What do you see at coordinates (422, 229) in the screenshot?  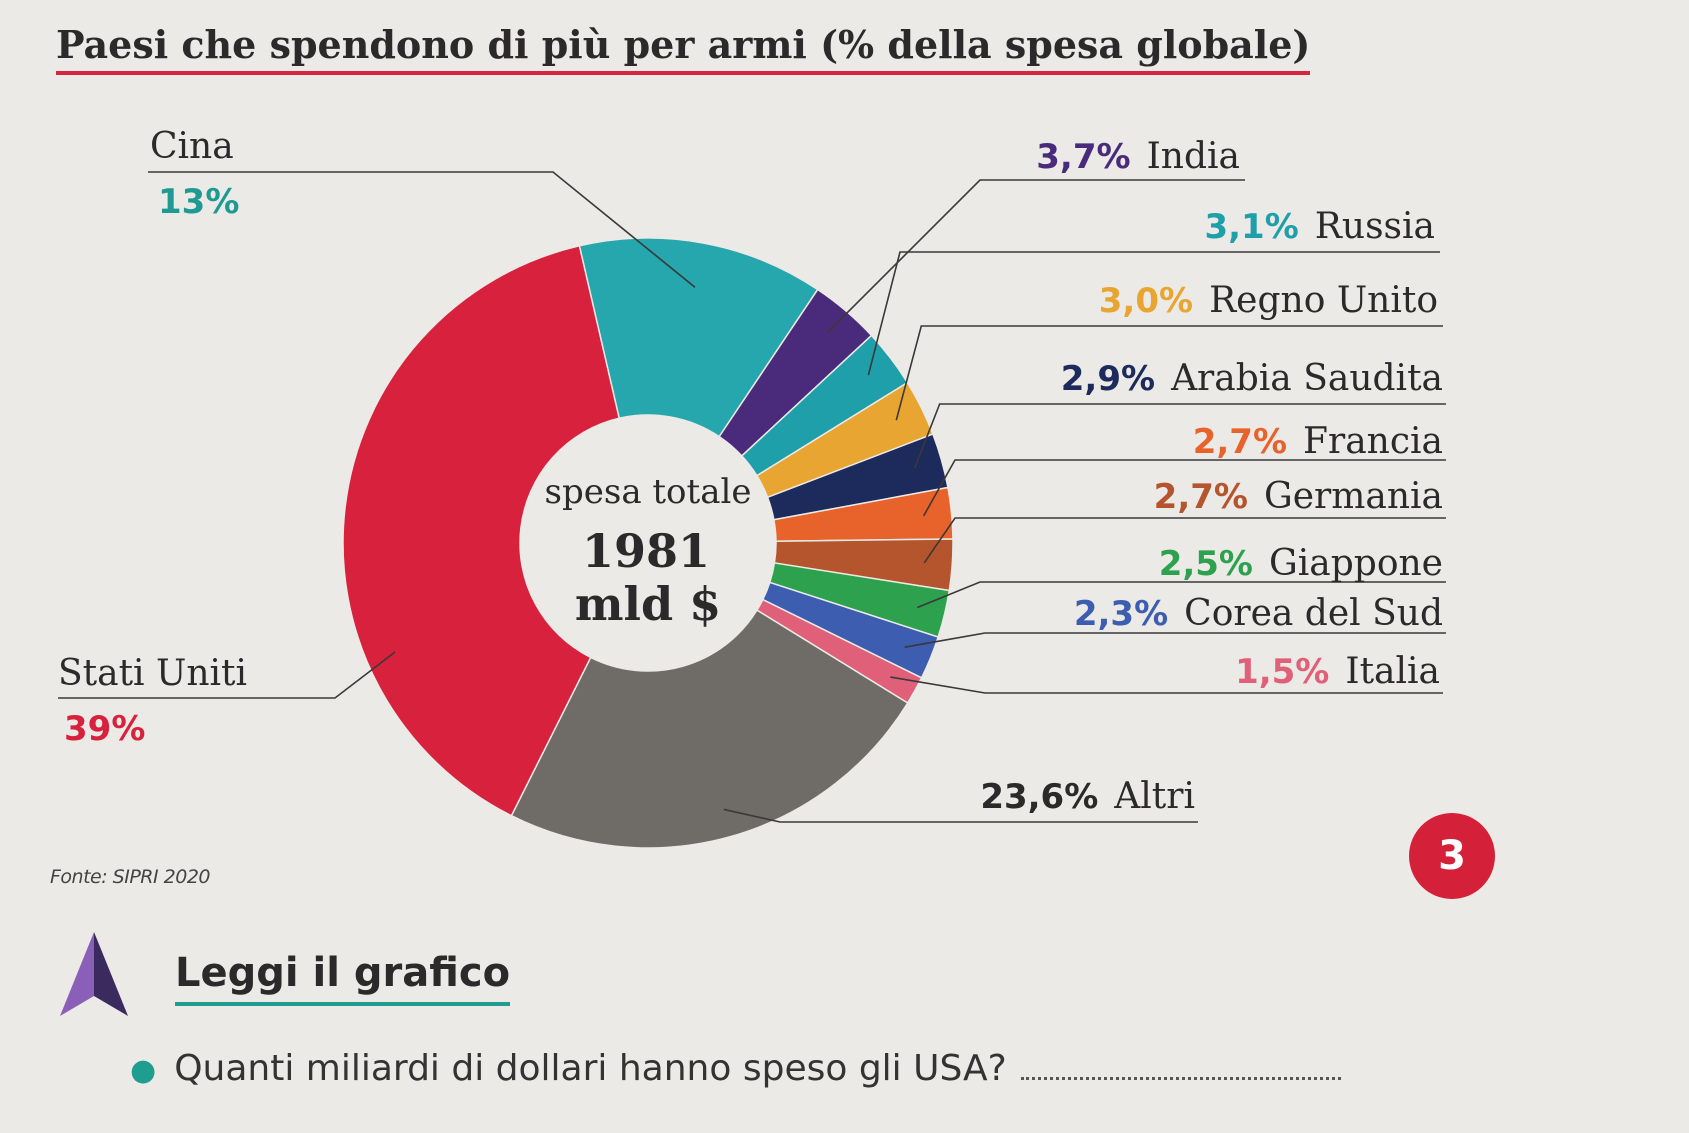 I see `leader-line-cina` at bounding box center [422, 229].